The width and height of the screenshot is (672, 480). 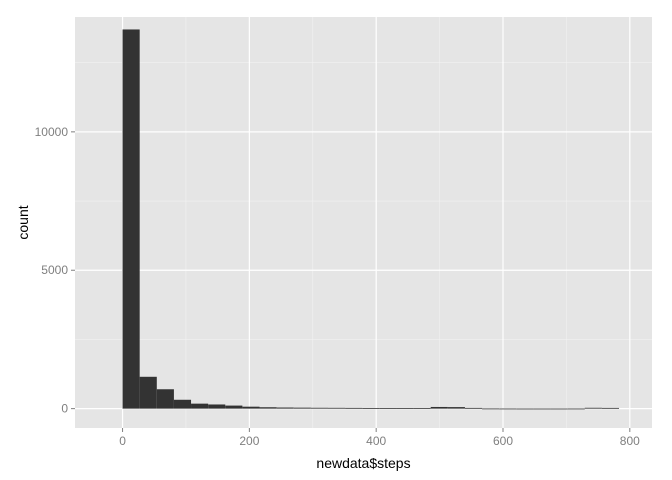 What do you see at coordinates (122, 441) in the screenshot?
I see `x-tick-label: 0` at bounding box center [122, 441].